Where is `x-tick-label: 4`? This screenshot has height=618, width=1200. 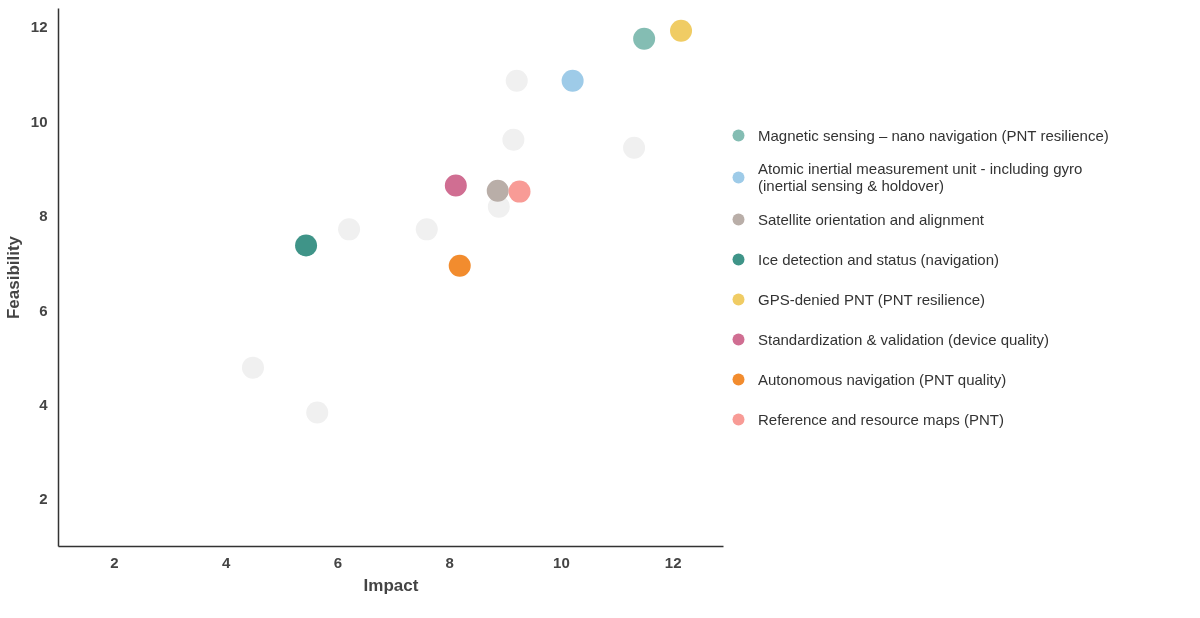 x-tick-label: 4 is located at coordinates (226, 562).